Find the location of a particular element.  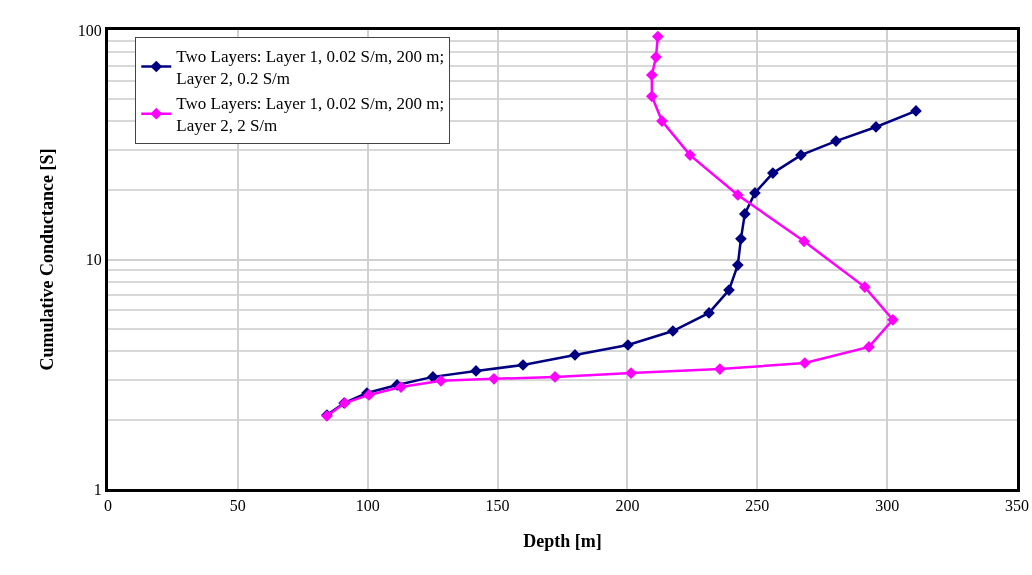

x-tick-label: 0 is located at coordinates (108, 506).